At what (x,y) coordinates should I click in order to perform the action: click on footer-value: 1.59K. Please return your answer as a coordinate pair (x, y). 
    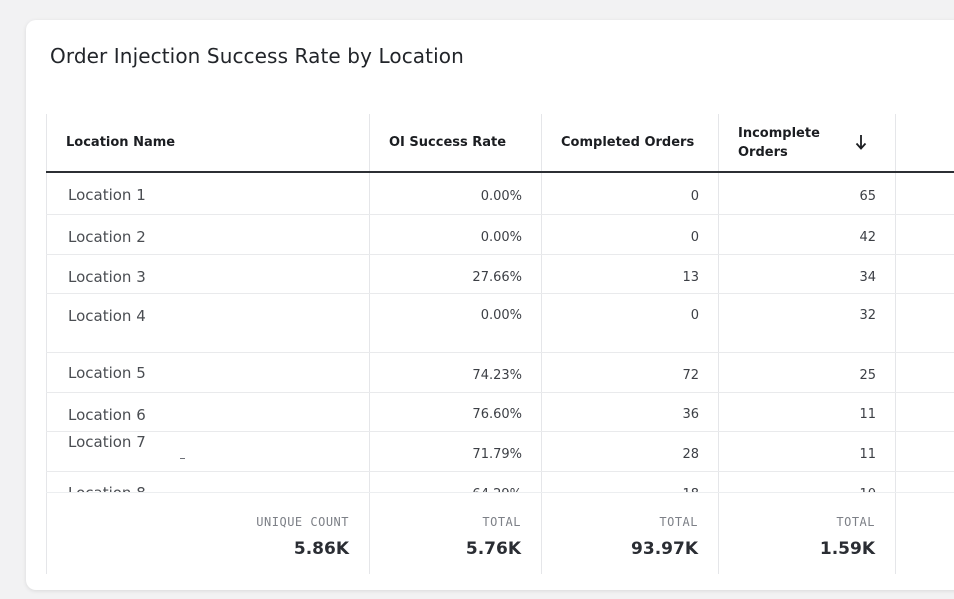
    Looking at the image, I should click on (847, 549).